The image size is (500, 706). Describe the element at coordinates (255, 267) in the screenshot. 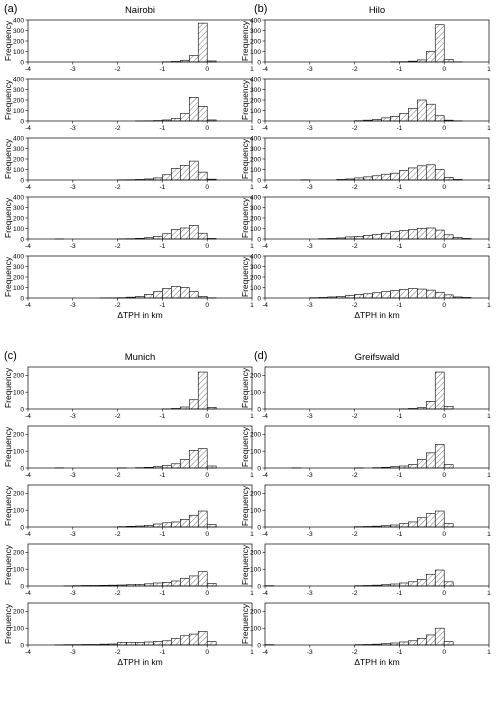

I see `y-tick-label: 300` at that location.